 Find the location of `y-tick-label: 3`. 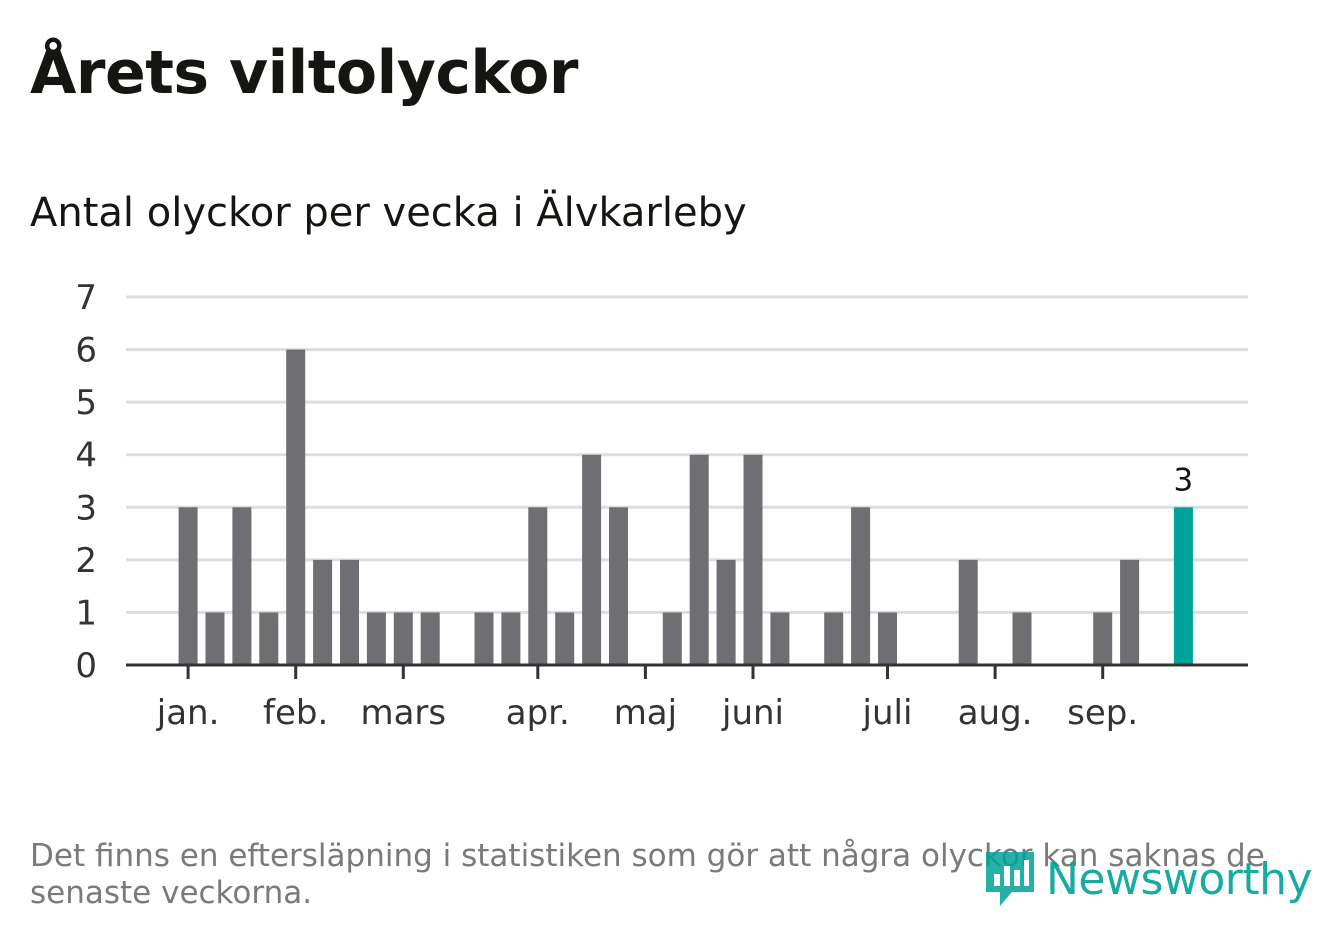

y-tick-label: 3 is located at coordinates (86, 508).